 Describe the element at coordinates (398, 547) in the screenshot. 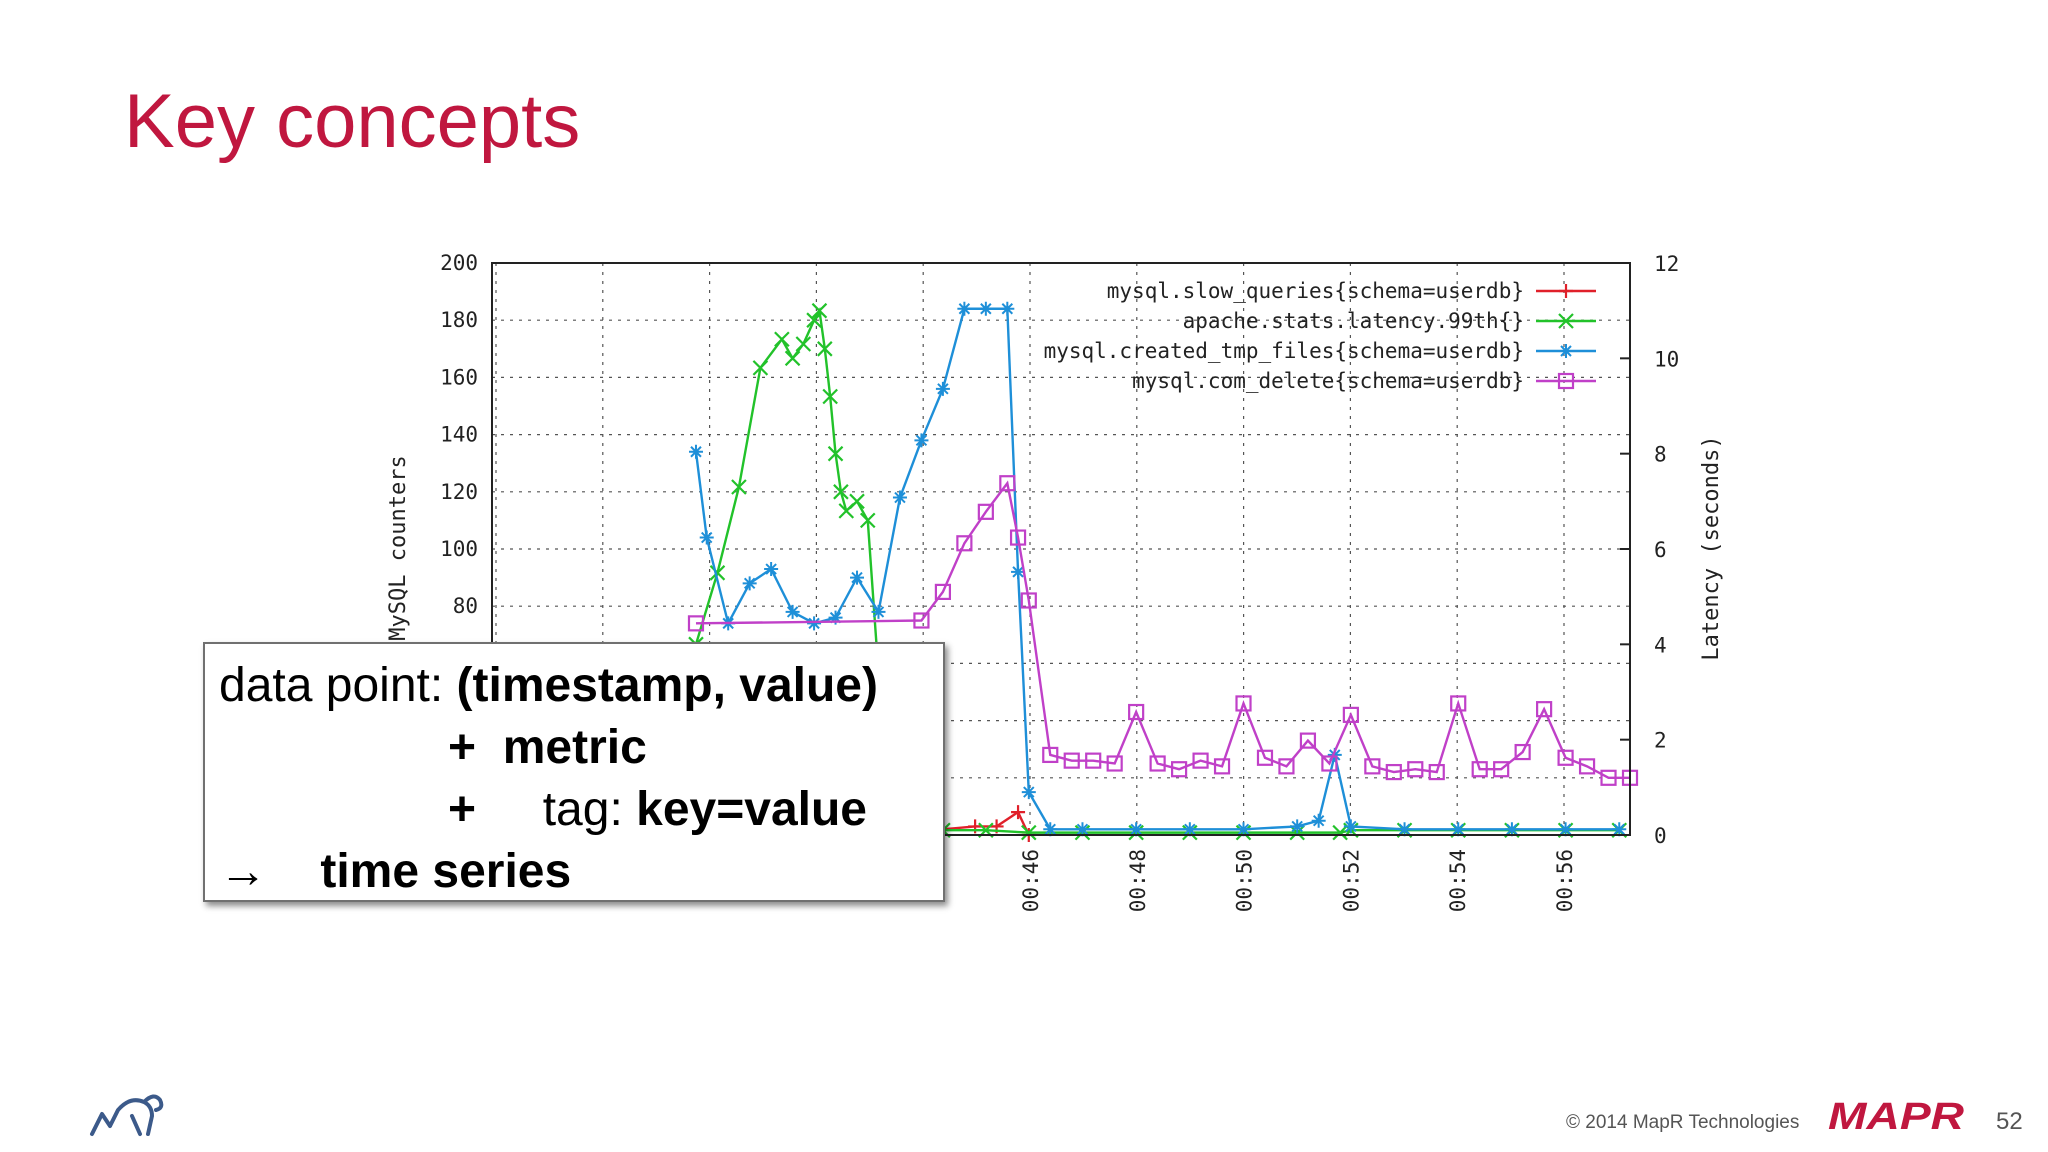

I see `y-axis-label: MySQL counters` at that location.